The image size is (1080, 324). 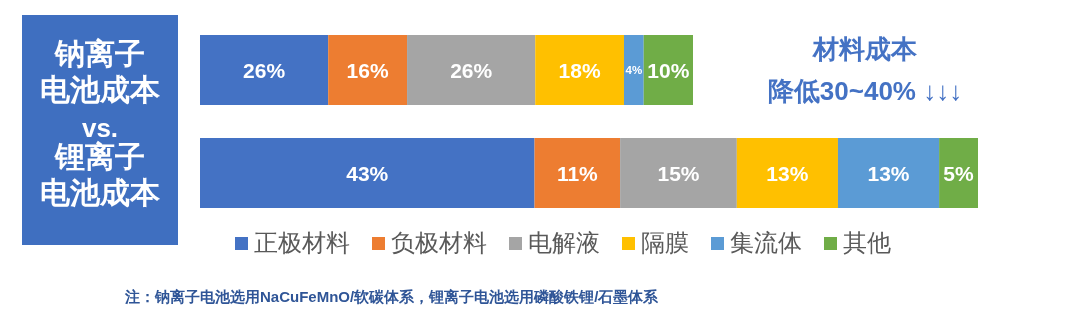 What do you see at coordinates (302, 242) in the screenshot?
I see `legend-label: 正极材料` at bounding box center [302, 242].